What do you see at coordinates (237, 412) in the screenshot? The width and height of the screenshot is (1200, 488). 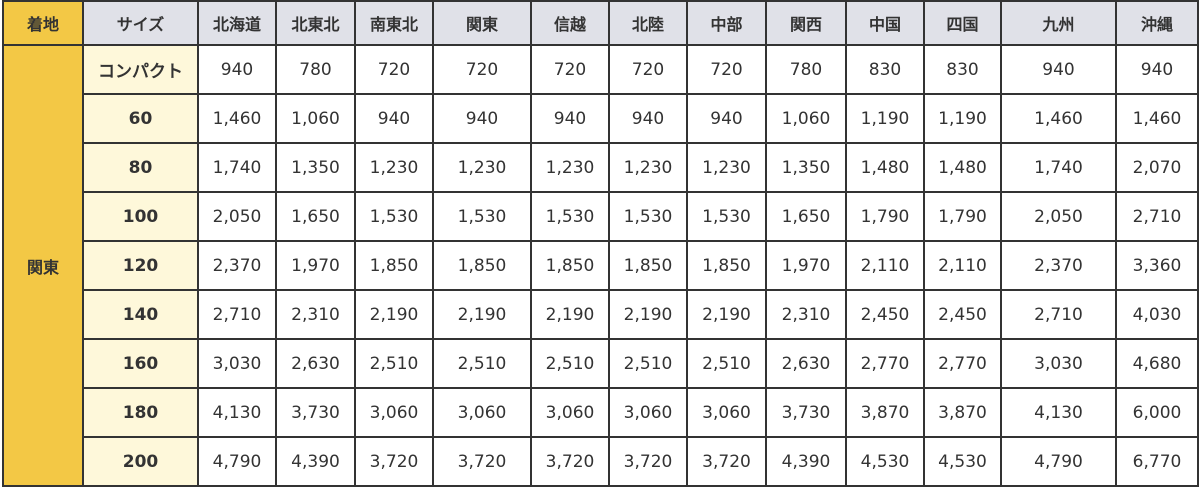 I see `price-cell: 4,130` at bounding box center [237, 412].